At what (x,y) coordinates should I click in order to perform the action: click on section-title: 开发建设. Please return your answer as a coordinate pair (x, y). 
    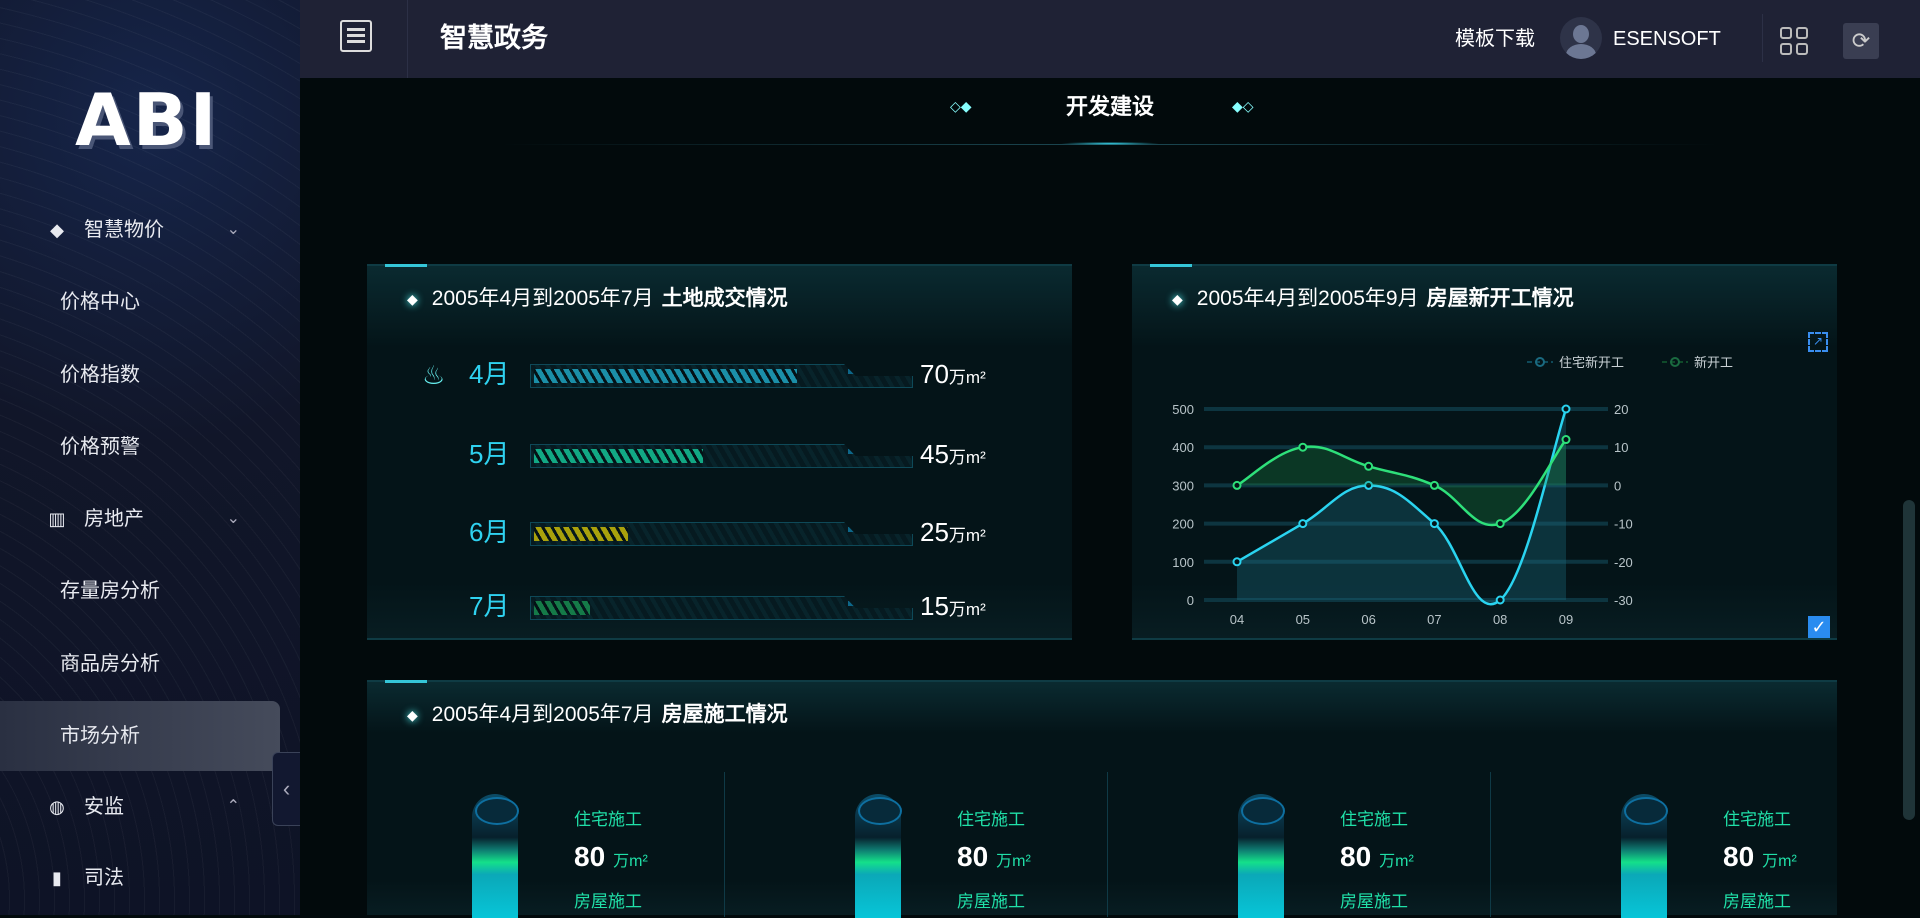
    Looking at the image, I should click on (1109, 106).